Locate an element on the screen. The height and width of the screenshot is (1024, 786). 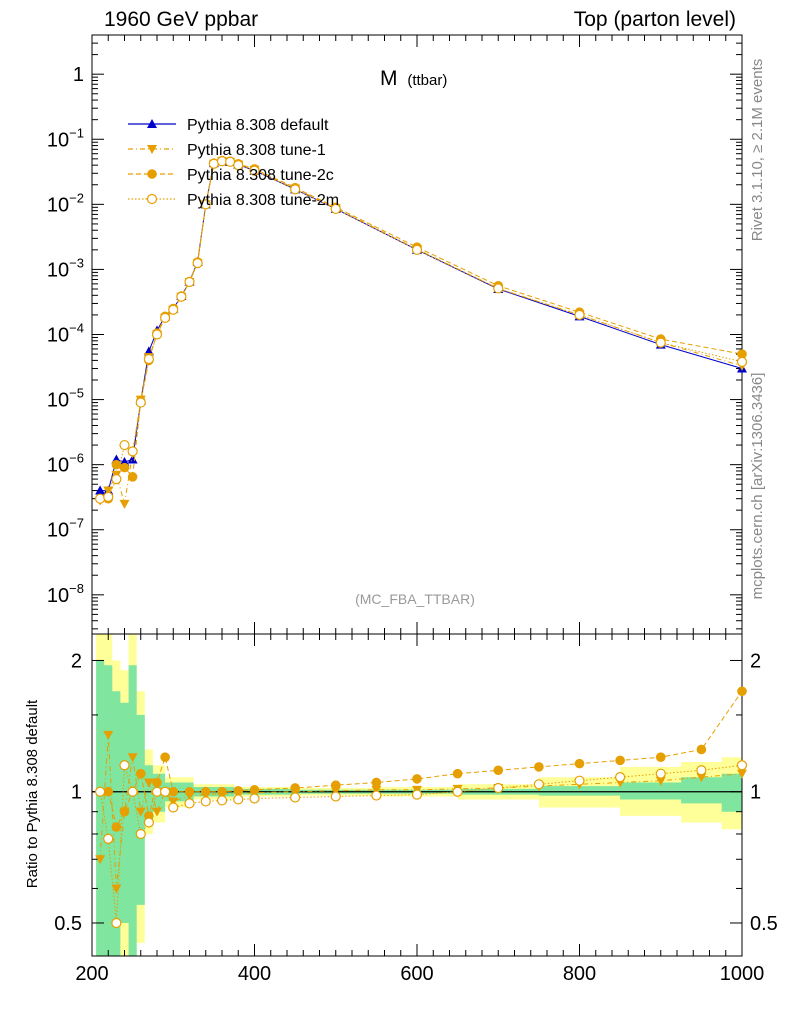
x-tick-label: 400 is located at coordinates (254, 974).